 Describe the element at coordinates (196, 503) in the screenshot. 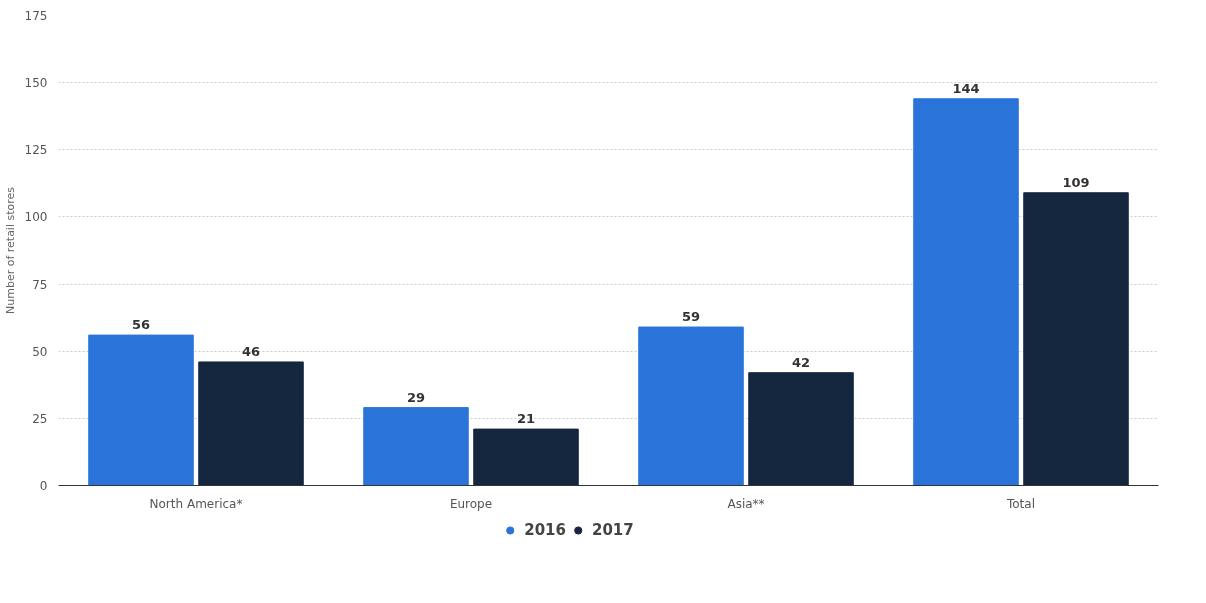

I see `x-tick-label: North America*` at that location.